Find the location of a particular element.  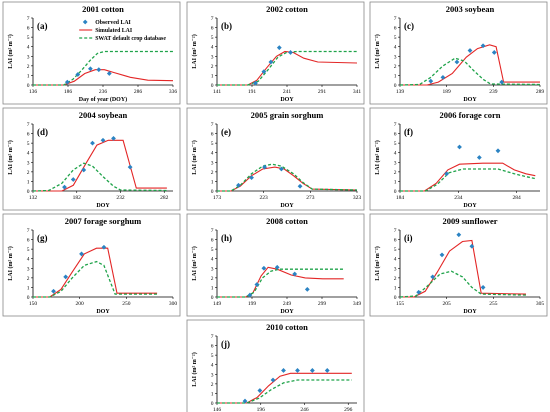

panel-letter: (f) is located at coordinates (408, 132).